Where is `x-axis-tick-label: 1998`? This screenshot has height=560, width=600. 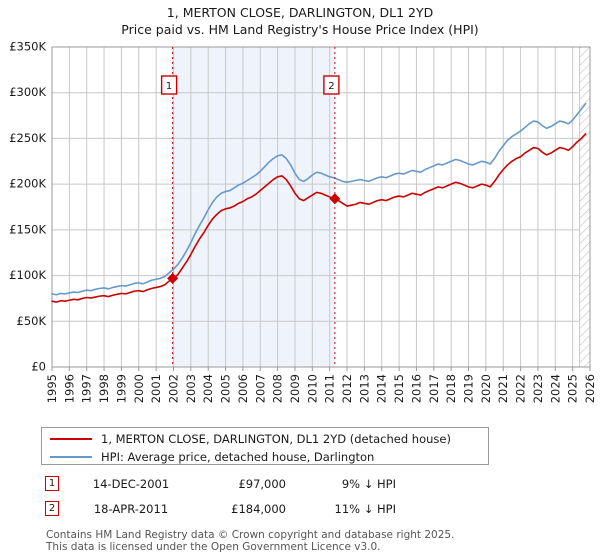
x-axis-tick-label: 1998 is located at coordinates (104, 388).